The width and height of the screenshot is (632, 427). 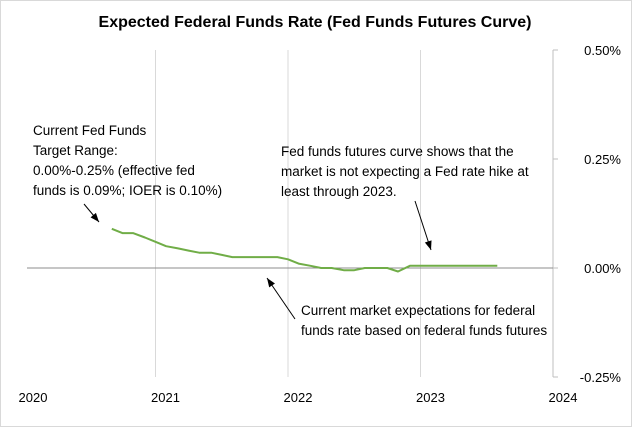 What do you see at coordinates (75, 150) in the screenshot?
I see `annotation-0-line-1: Target Range:` at bounding box center [75, 150].